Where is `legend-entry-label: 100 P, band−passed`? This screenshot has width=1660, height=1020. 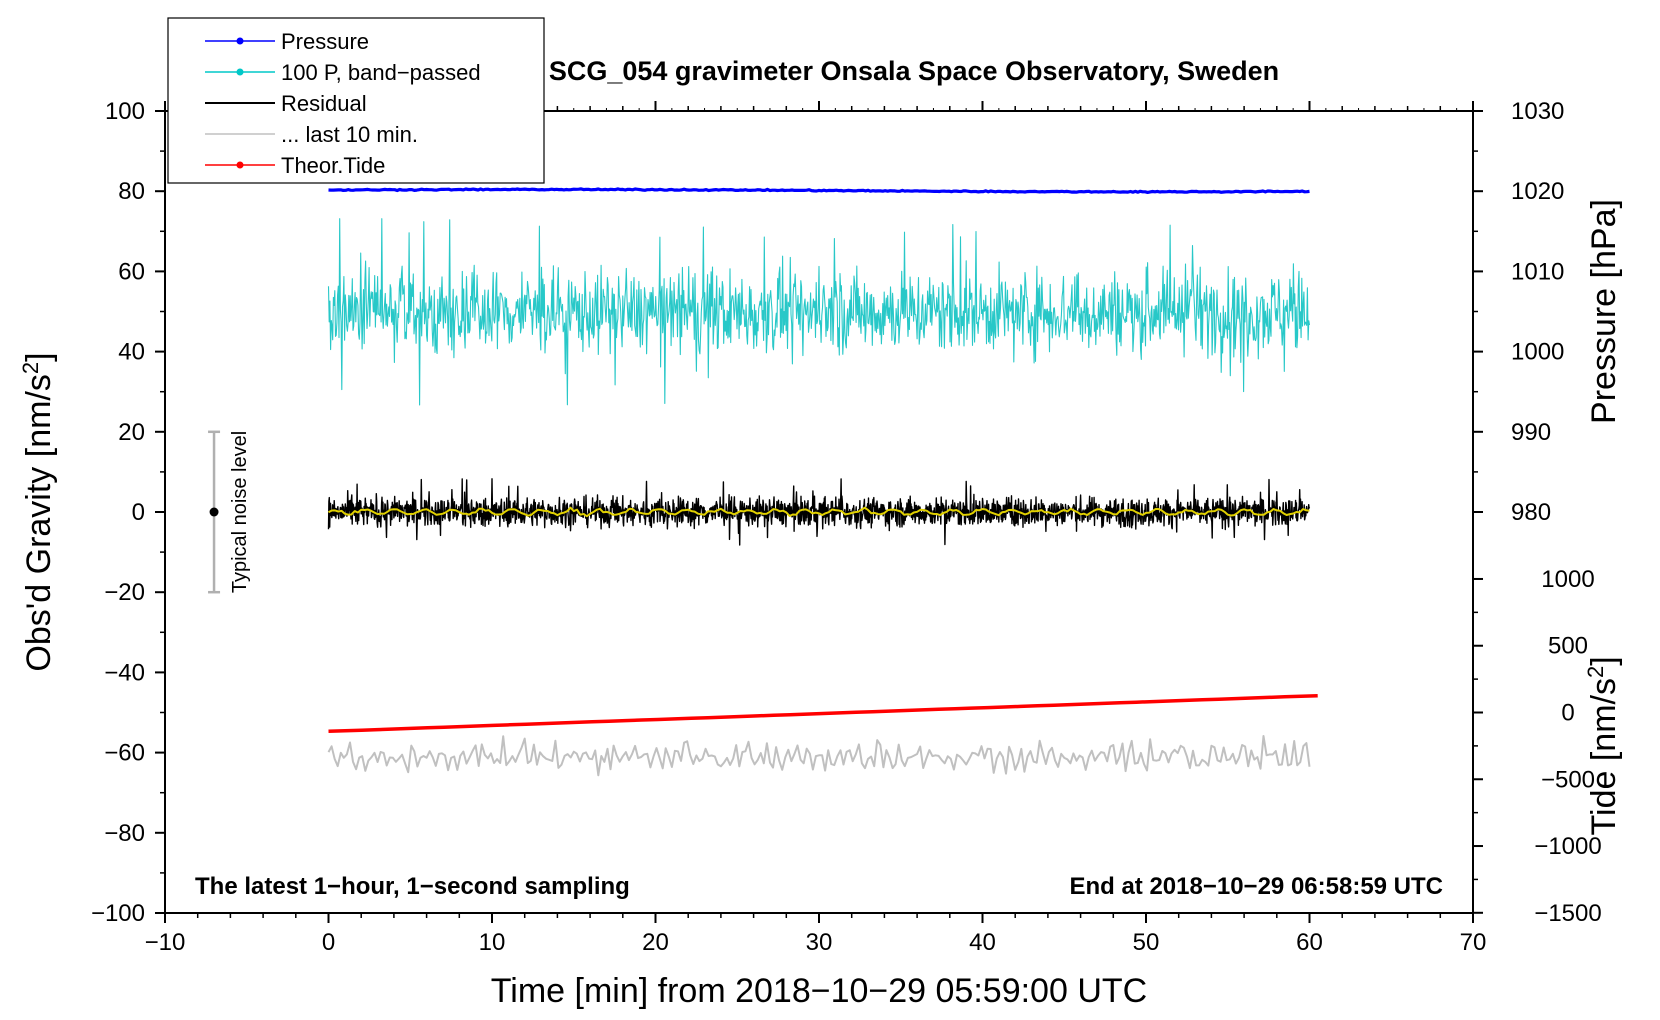
legend-entry-label: 100 P, band−passed is located at coordinates (381, 72).